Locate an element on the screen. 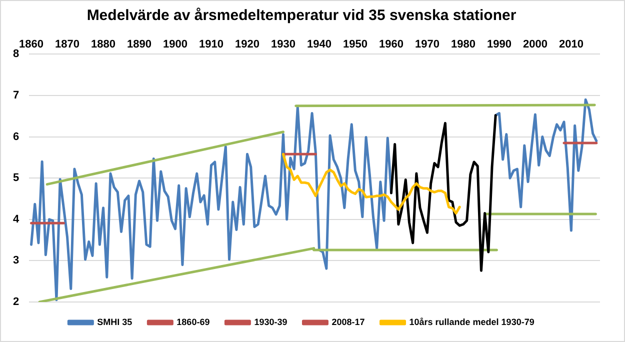  x-tick-label: 1900 is located at coordinates (175, 44).